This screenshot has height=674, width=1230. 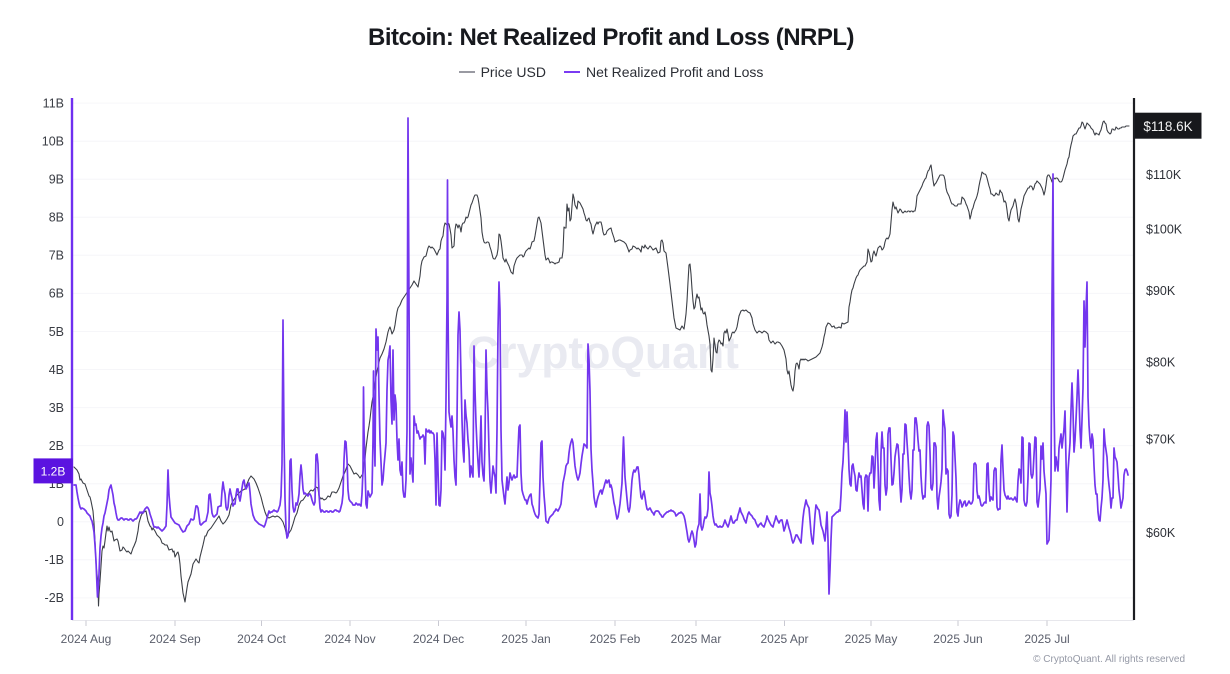 What do you see at coordinates (54, 598) in the screenshot?
I see `svg-text: -2B` at bounding box center [54, 598].